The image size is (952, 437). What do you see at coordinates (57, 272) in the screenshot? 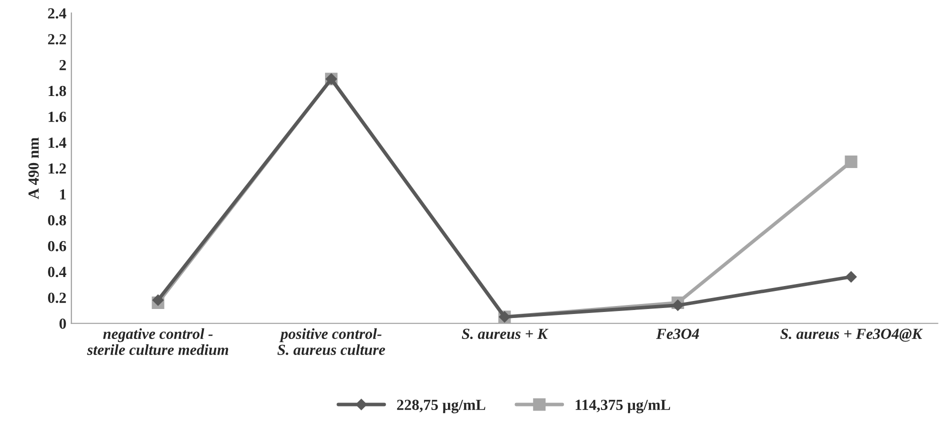
I see `y-tick-label: 0.4` at bounding box center [57, 272].